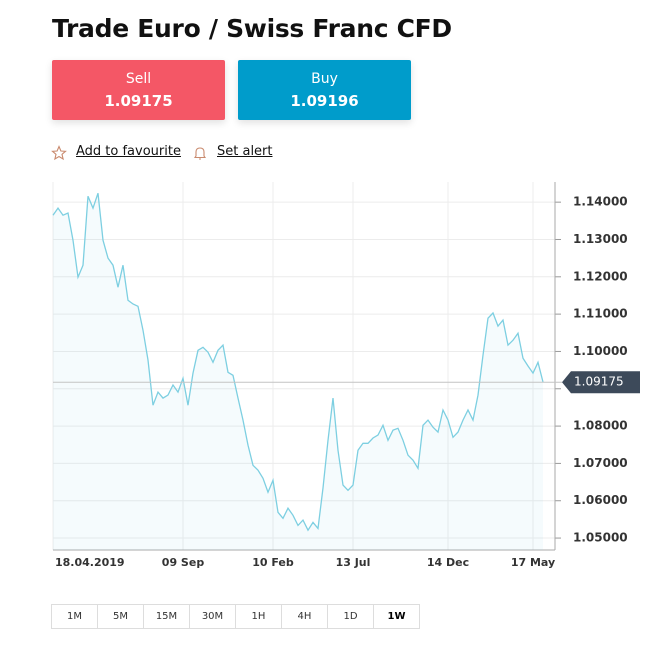  Describe the element at coordinates (600, 202) in the screenshot. I see `y-tick-label: 1.14000` at that location.